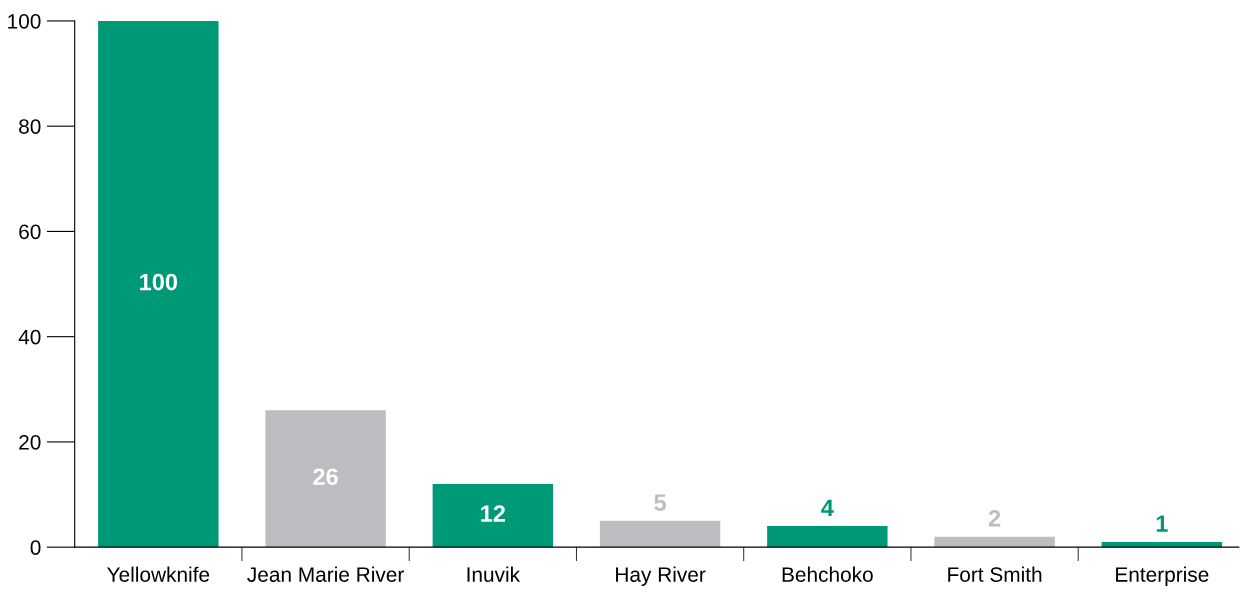 This screenshot has width=1245, height=598. What do you see at coordinates (30, 232) in the screenshot?
I see `y-tick-label: 60` at bounding box center [30, 232].